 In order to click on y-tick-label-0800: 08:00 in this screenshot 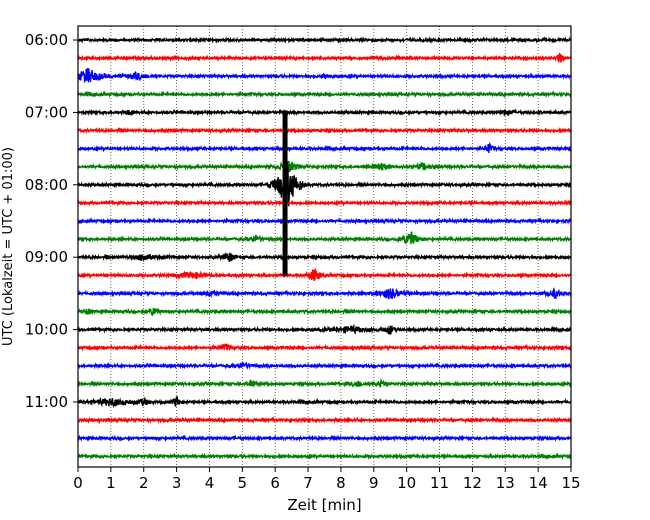, I will do `click(46, 185)`.